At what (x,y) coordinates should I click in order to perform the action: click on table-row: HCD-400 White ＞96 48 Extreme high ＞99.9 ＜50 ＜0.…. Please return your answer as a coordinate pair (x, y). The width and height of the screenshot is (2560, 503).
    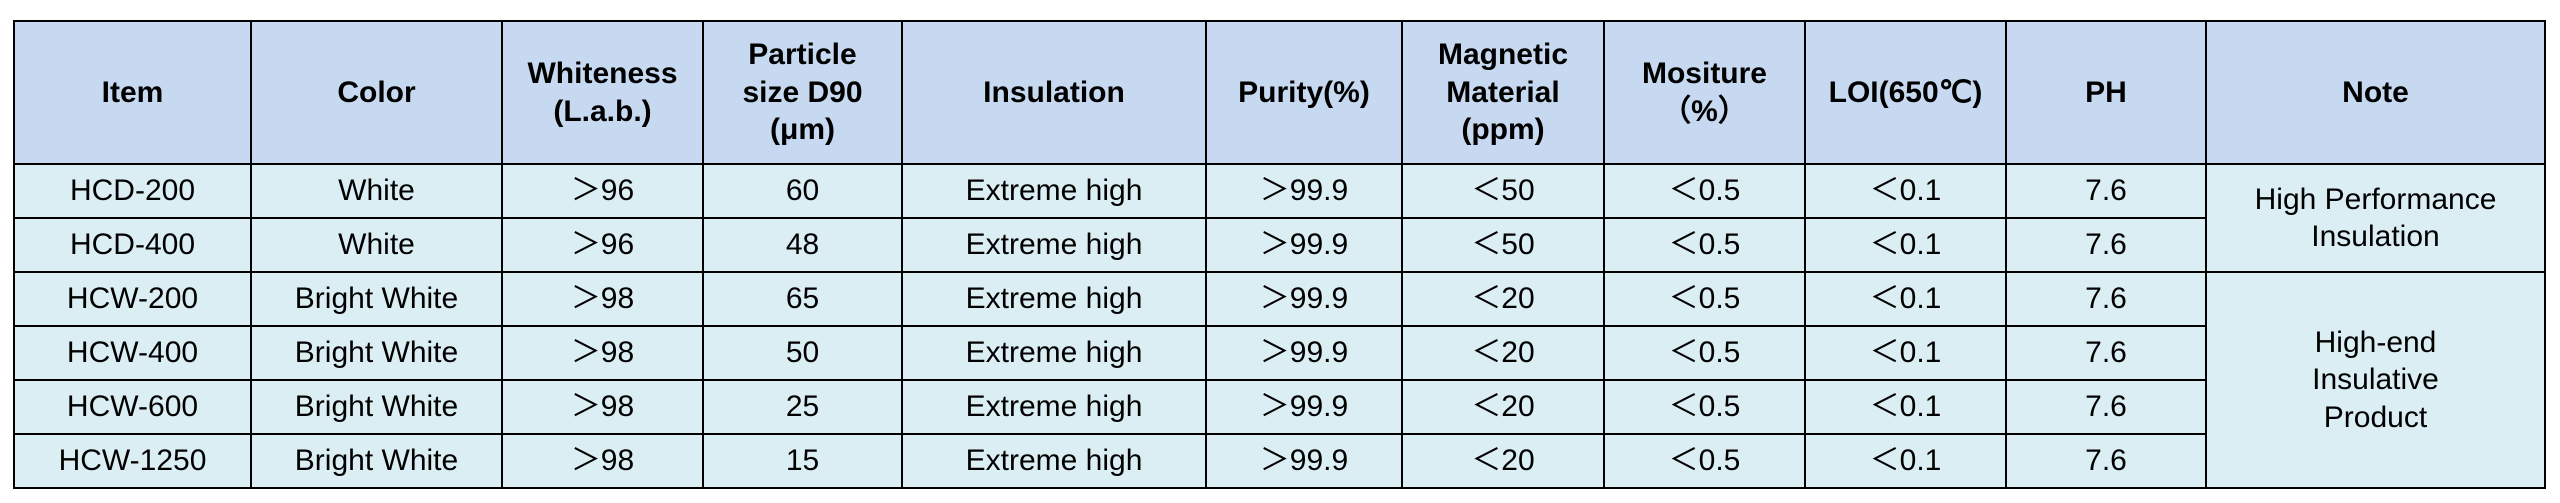
    Looking at the image, I should click on (1279, 245).